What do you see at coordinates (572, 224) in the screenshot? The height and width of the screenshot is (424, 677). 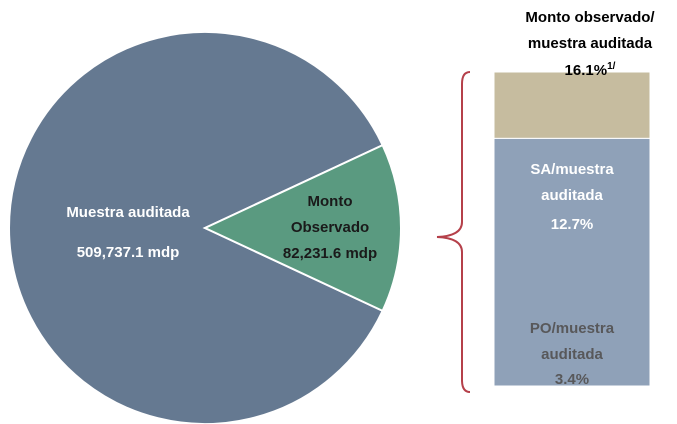 I see `segment-value-label: 12.7%` at bounding box center [572, 224].